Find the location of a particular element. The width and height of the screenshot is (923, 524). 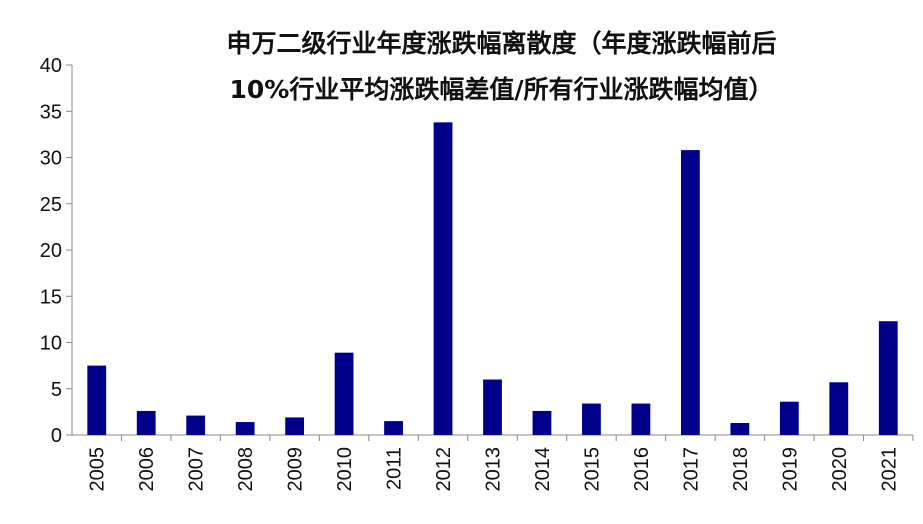

bar-2016 is located at coordinates (641, 419).